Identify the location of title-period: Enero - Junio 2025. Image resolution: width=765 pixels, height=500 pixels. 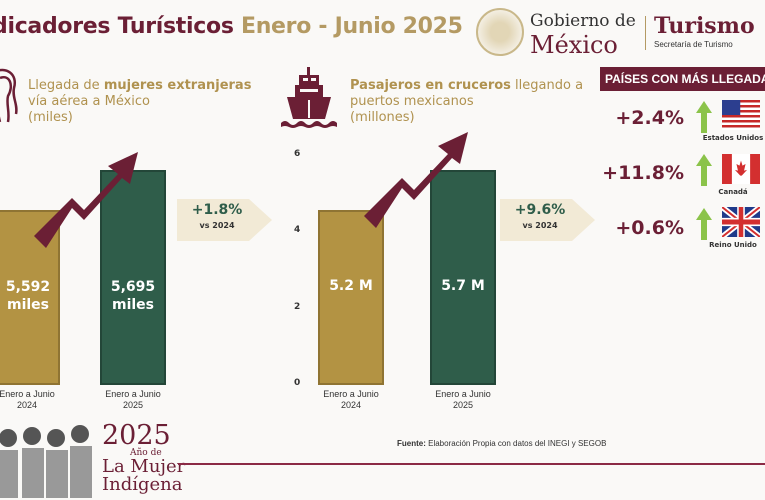
(351, 26).